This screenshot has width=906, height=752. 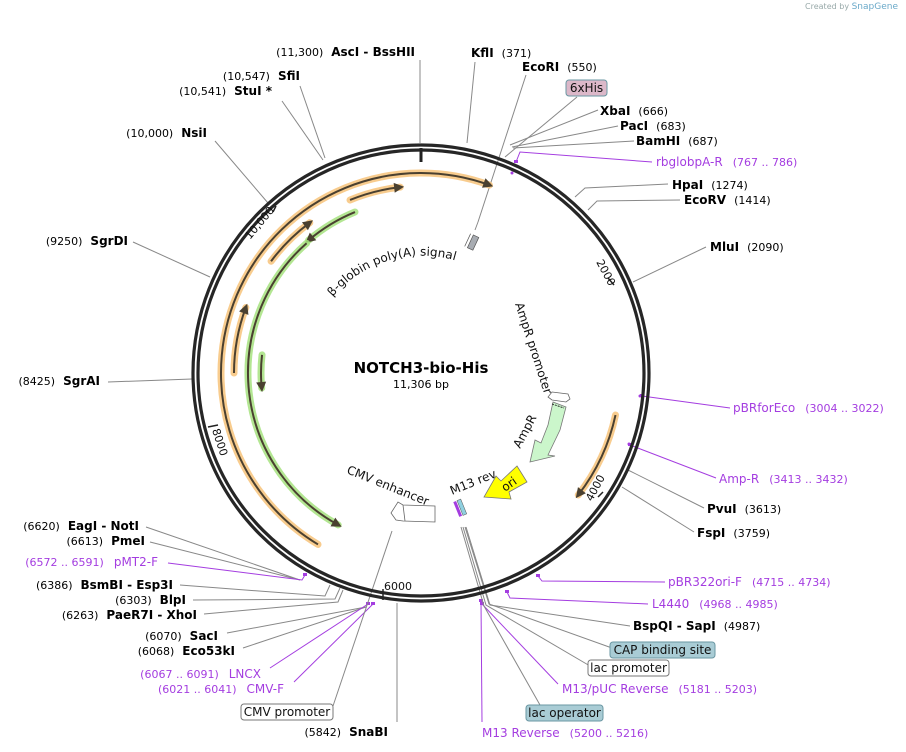 I want to click on enzyme-name: BamHI, so click(x=658, y=141).